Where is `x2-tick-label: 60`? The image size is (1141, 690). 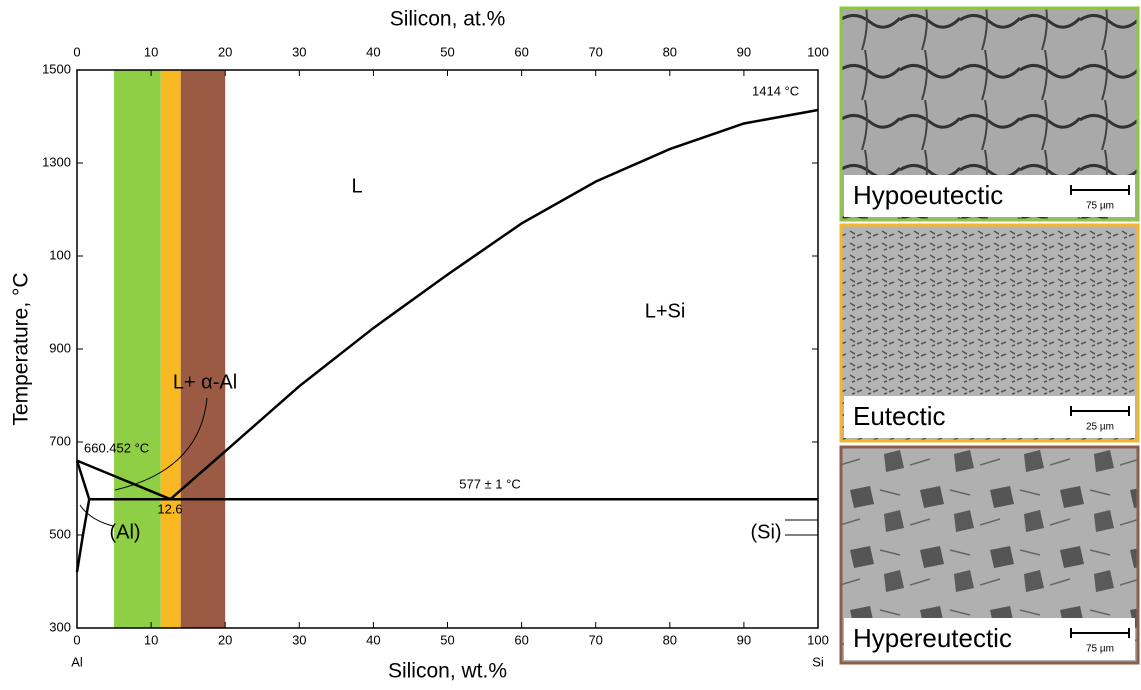 x2-tick-label: 60 is located at coordinates (521, 51).